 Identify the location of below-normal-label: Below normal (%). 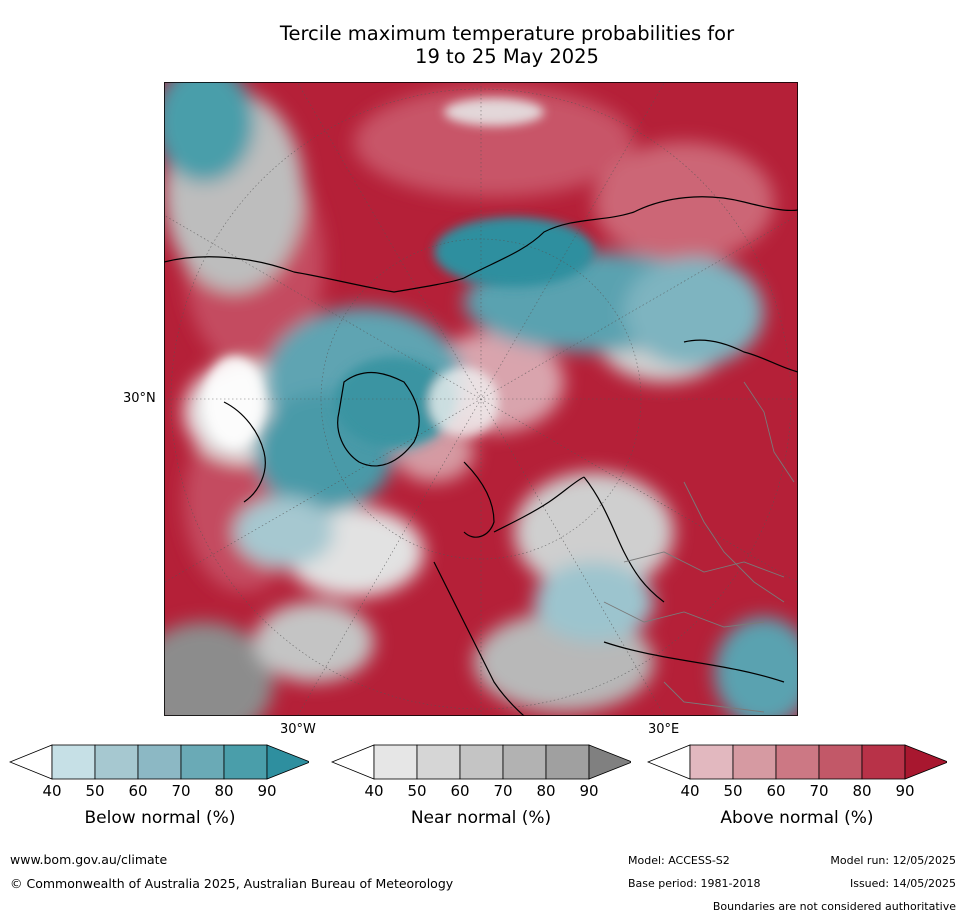
(160, 818).